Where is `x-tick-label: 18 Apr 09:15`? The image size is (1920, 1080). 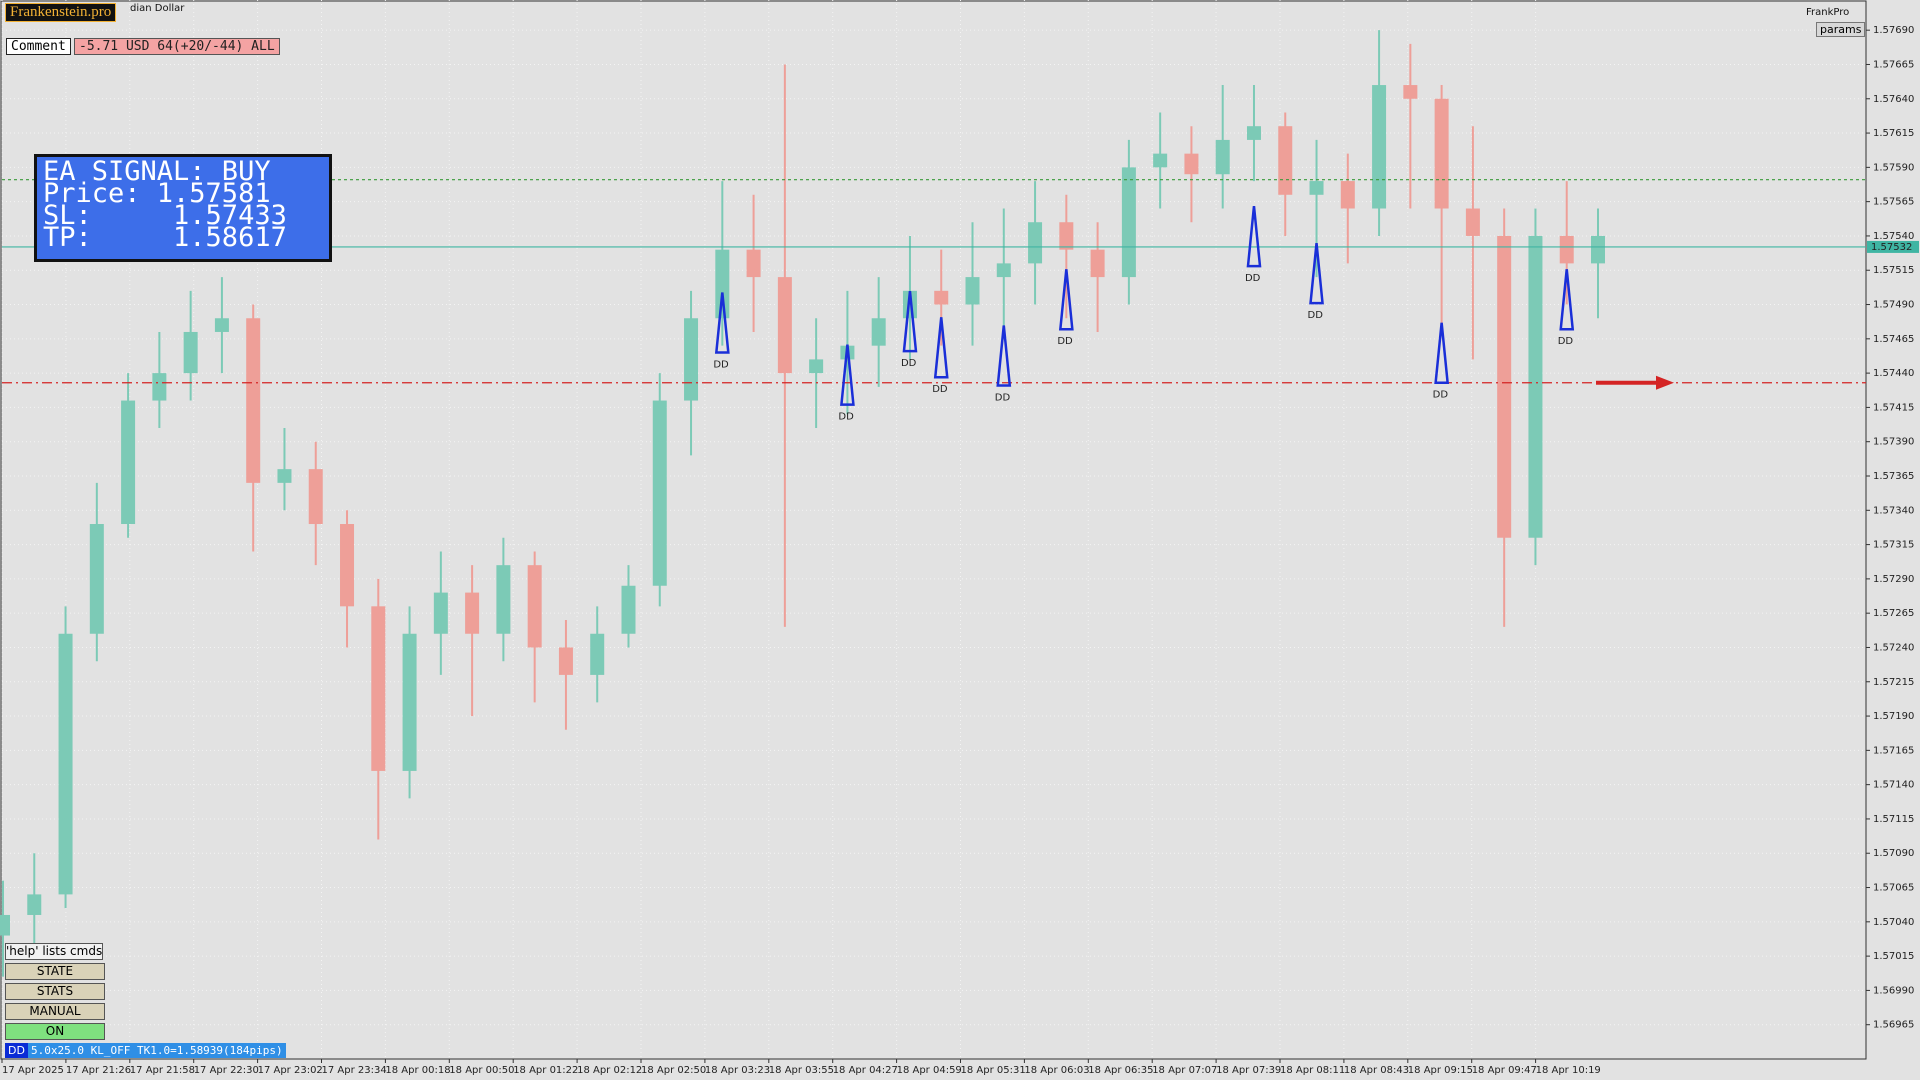
x-tick-label: 18 Apr 09:15 is located at coordinates (1440, 1070).